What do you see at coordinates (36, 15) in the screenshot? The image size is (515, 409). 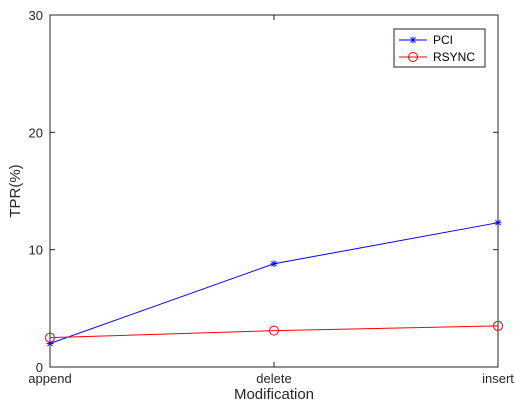 I see `y-tick-label: 30` at bounding box center [36, 15].